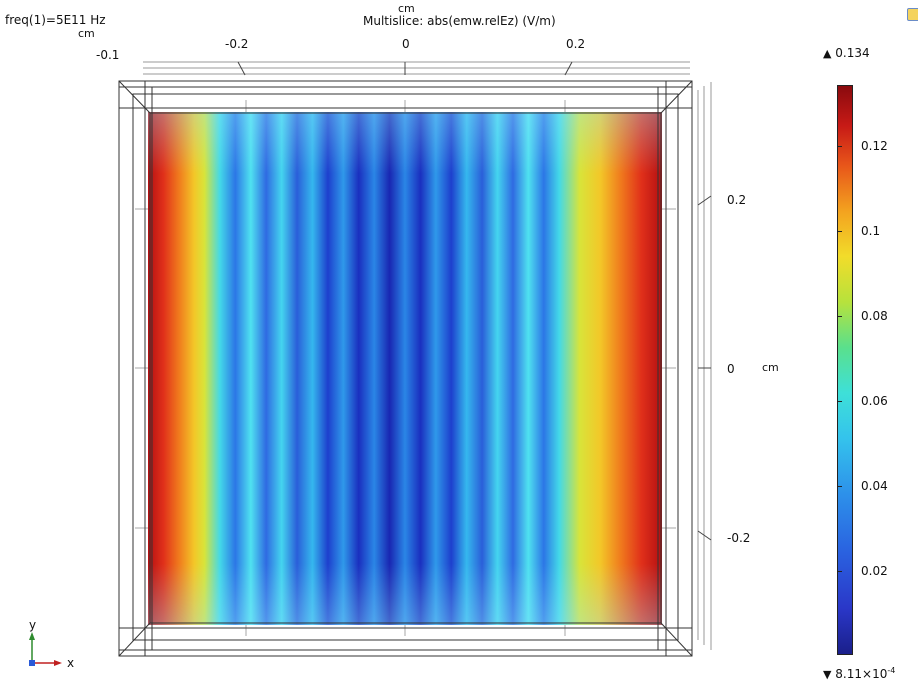 The image size is (918, 684). I want to click on y-tick-label: 0, so click(731, 369).